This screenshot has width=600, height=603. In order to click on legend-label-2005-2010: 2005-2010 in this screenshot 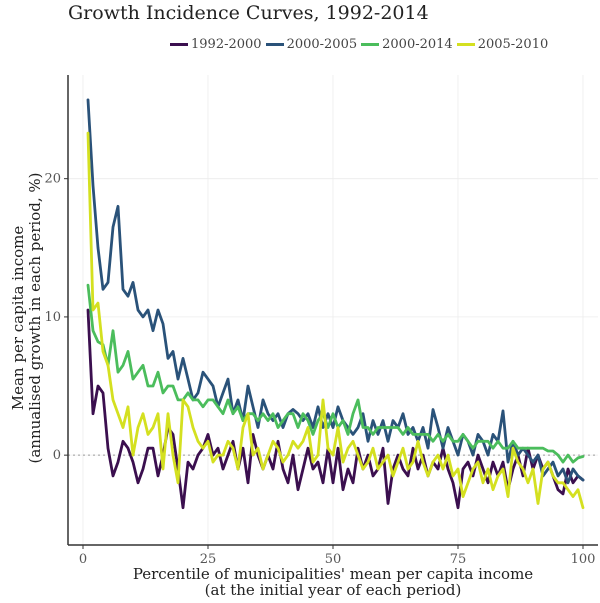, I will do `click(513, 44)`.